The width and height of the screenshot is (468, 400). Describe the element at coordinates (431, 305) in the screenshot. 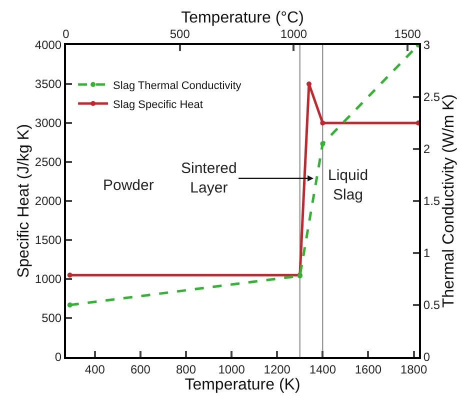

I see `y2-tick-label: 0.5` at that location.